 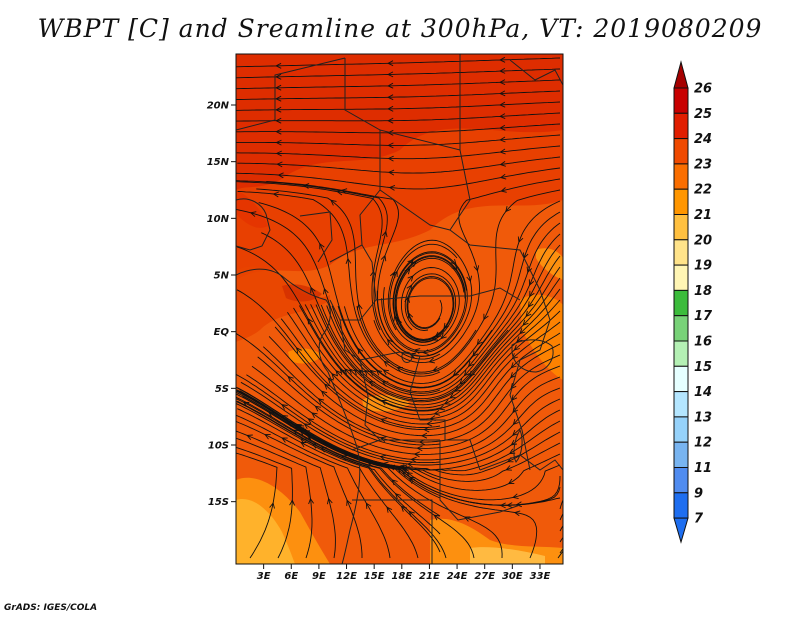 I want to click on lat-tick-label: 5N, so click(x=222, y=276).